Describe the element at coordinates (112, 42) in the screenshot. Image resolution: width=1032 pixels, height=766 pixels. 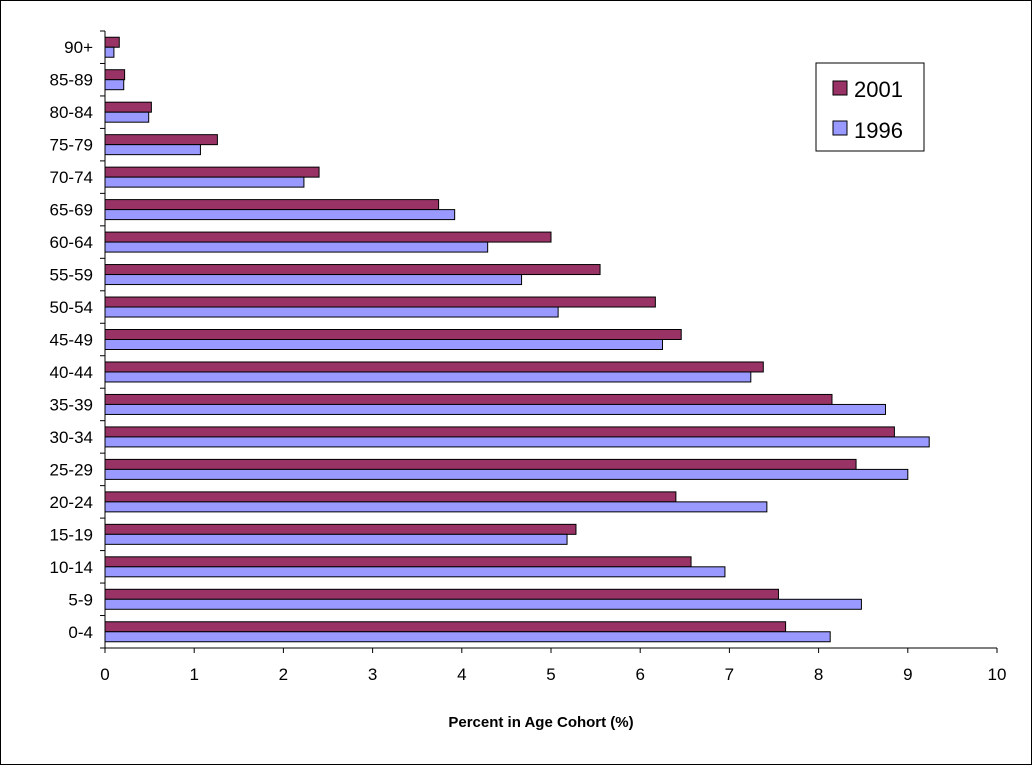
I see `bar-2001-90+` at that location.